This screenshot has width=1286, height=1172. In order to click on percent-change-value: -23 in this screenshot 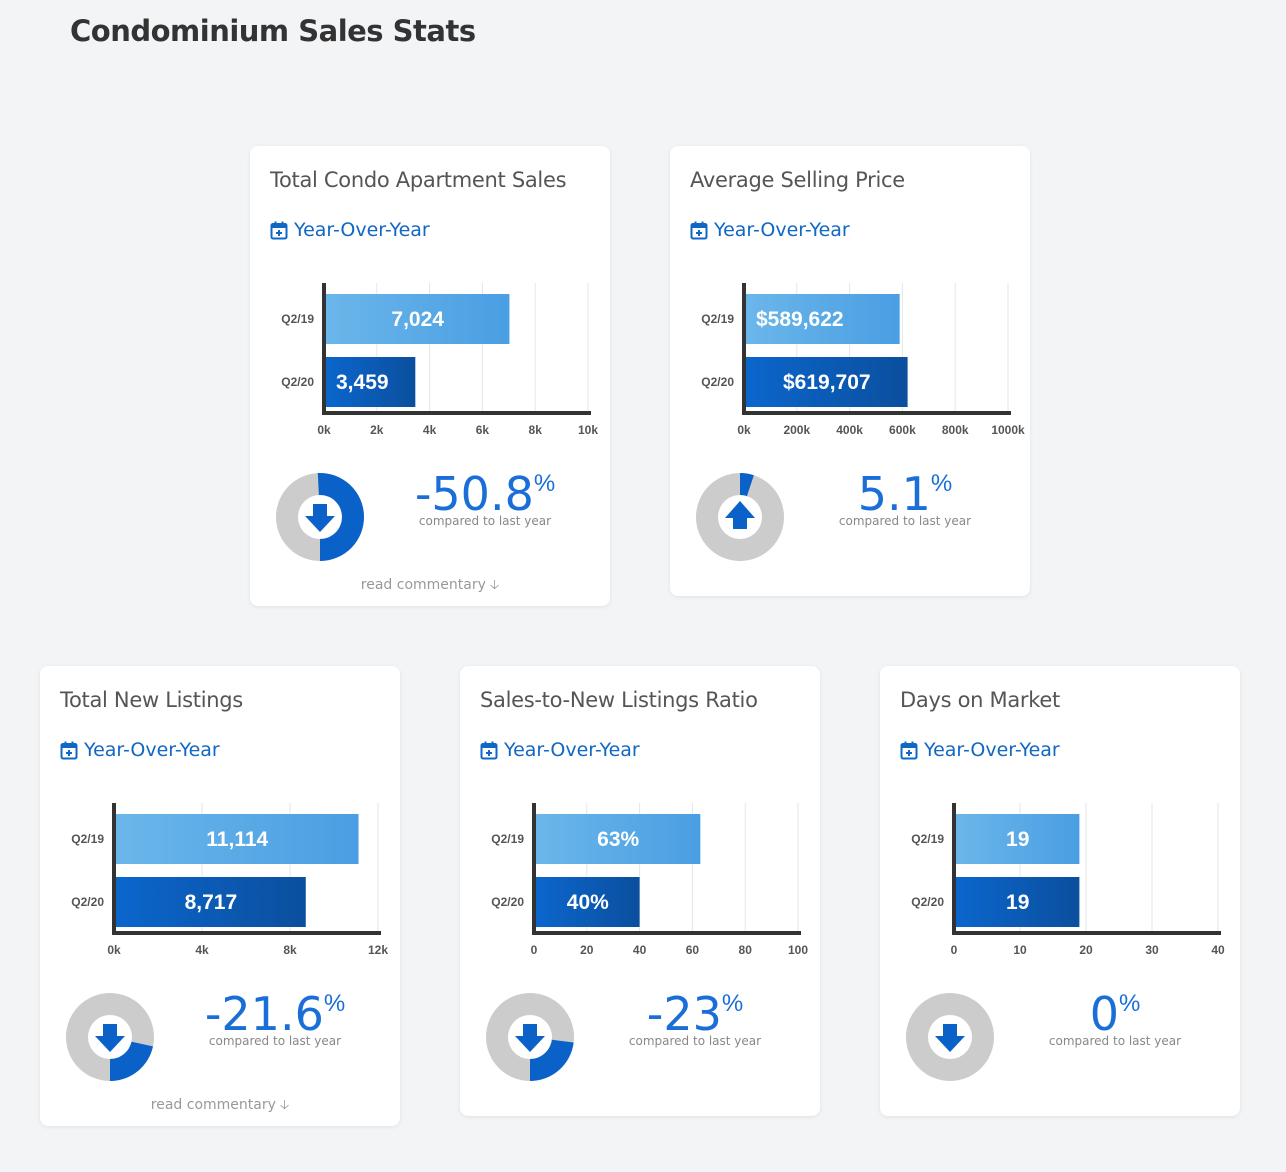, I will do `click(684, 1014)`.